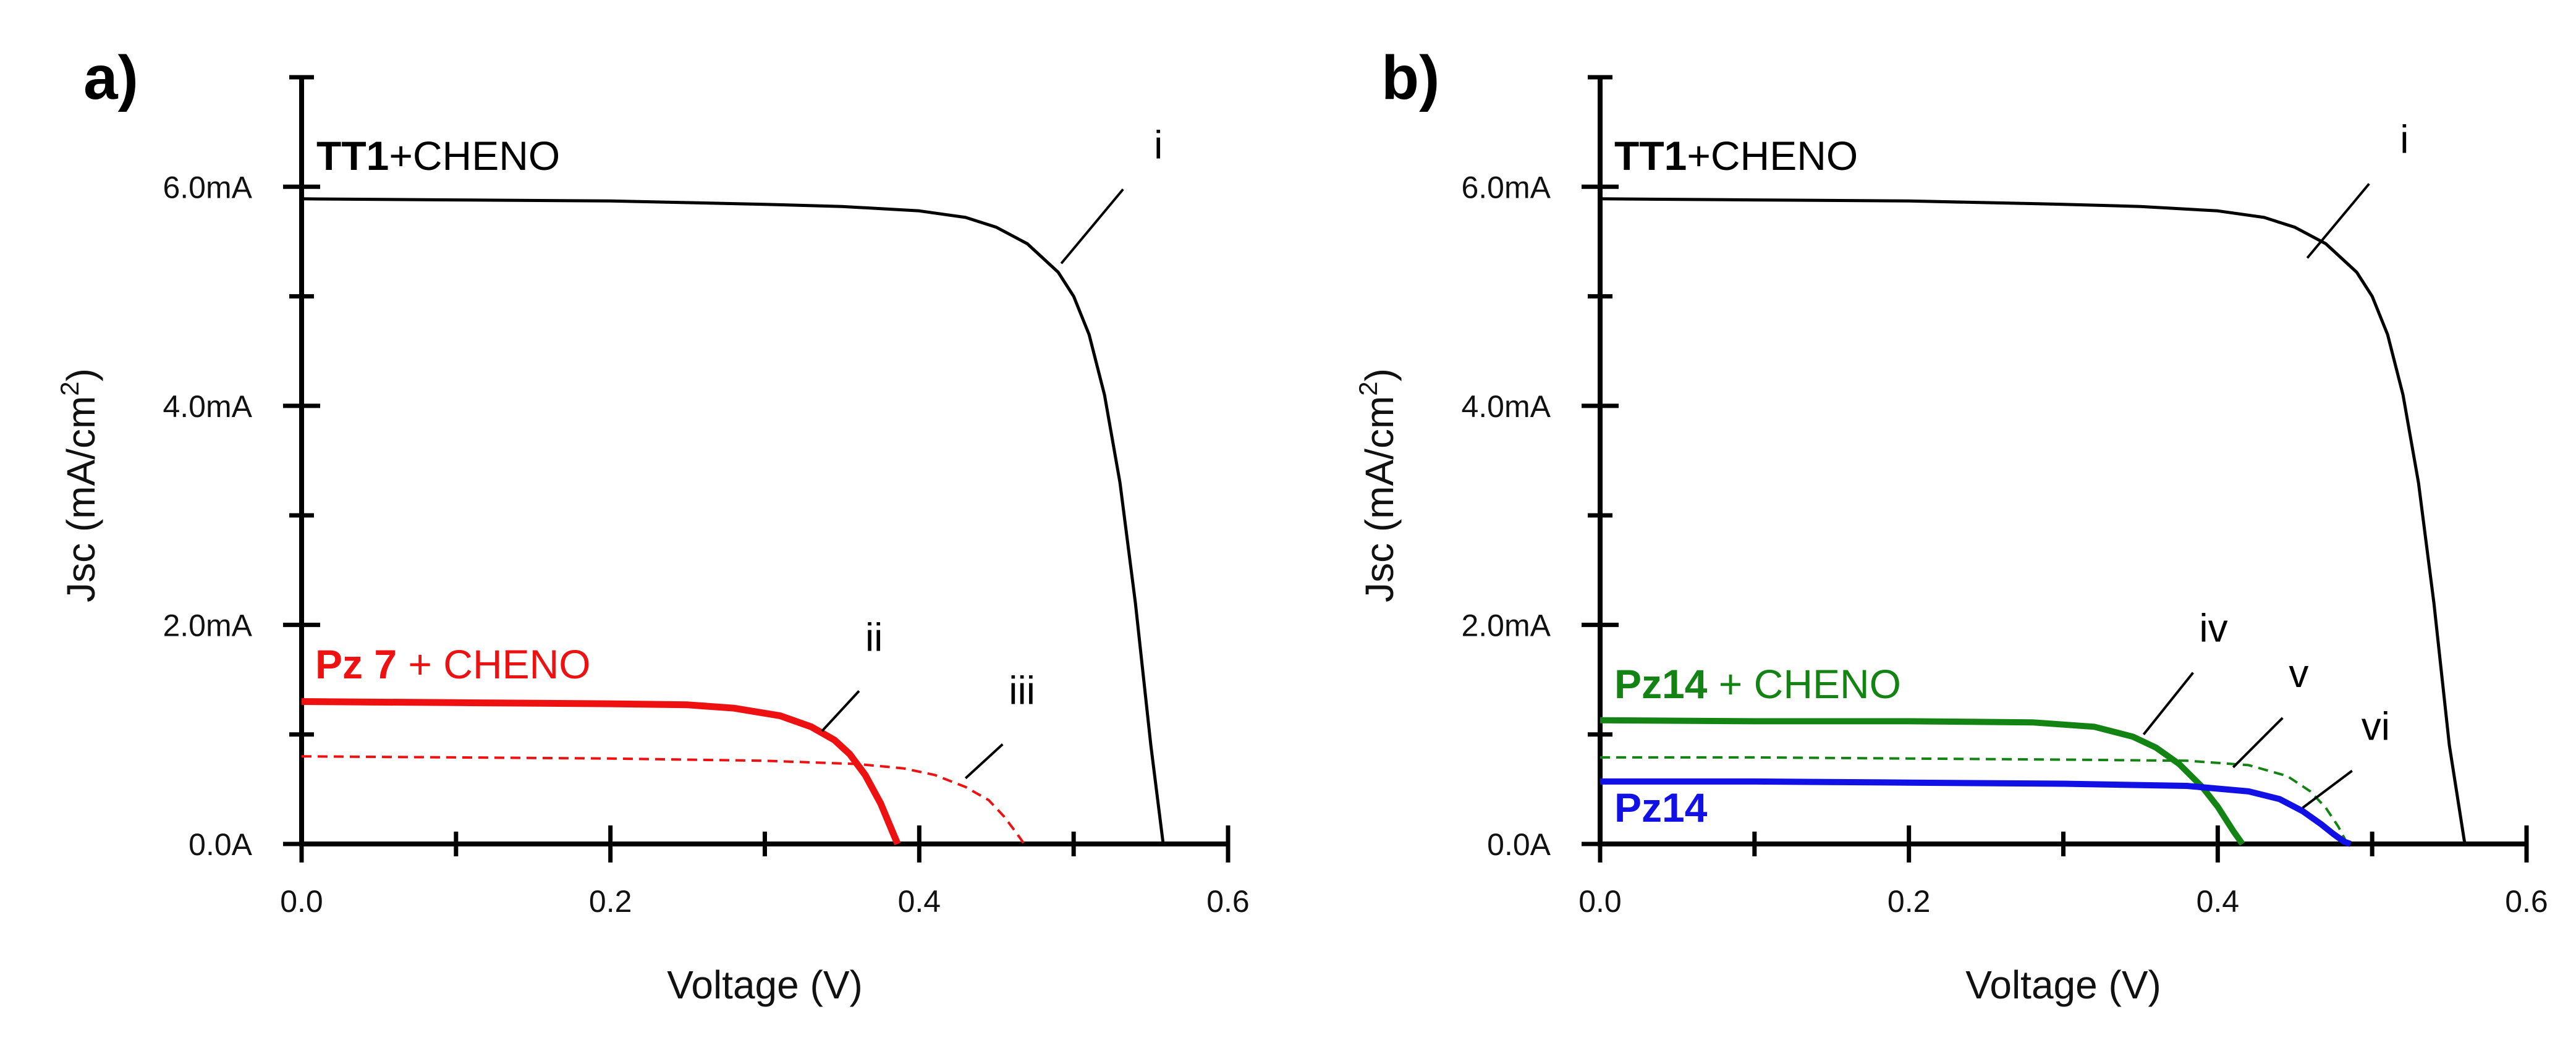 This screenshot has height=1046, width=2576. What do you see at coordinates (2298, 674) in the screenshot?
I see `annotation-v: v` at bounding box center [2298, 674].